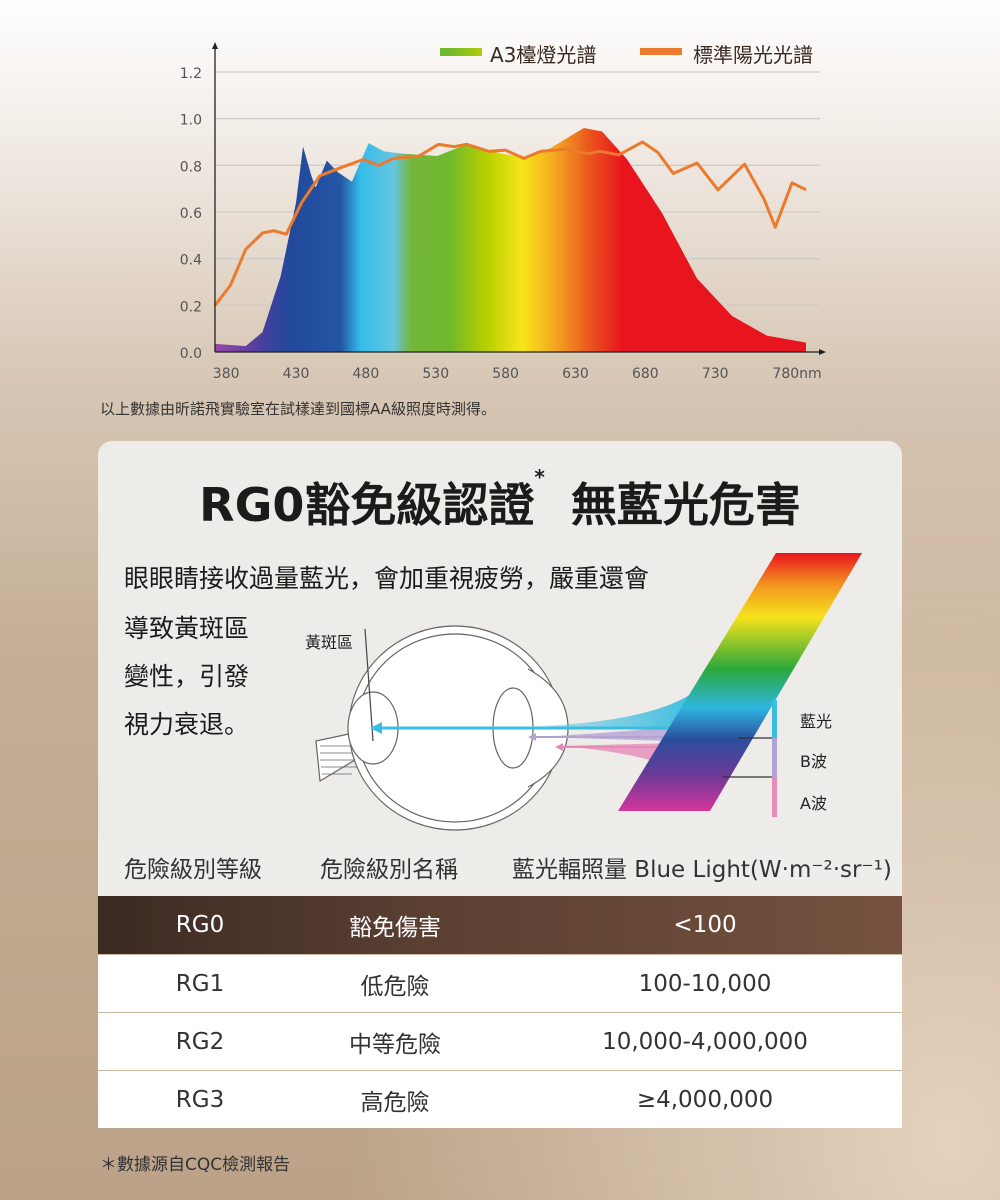 The image size is (1000, 1200). What do you see at coordinates (298, 409) in the screenshot?
I see `chart-caption: 以上數據由昕諾飛實驗室在試樣達到國標AA級照度時測得。` at bounding box center [298, 409].